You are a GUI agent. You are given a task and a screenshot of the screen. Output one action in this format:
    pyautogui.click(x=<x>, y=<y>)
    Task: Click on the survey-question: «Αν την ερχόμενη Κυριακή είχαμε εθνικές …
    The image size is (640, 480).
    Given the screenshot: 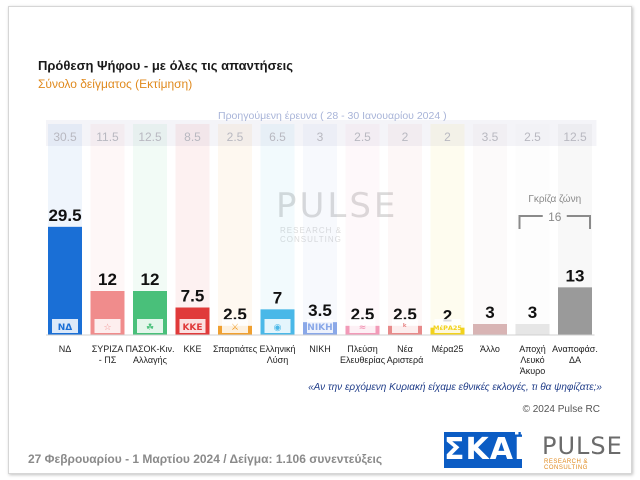 What is the action you would take?
    pyautogui.click(x=455, y=387)
    